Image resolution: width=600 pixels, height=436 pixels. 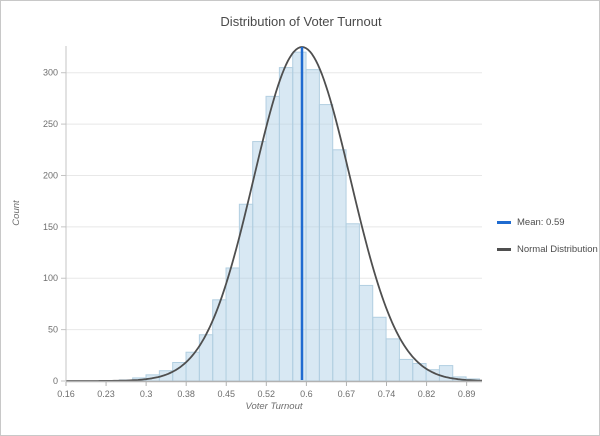 What do you see at coordinates (274, 406) in the screenshot?
I see `x-axis-title: Voter Turnout` at bounding box center [274, 406].